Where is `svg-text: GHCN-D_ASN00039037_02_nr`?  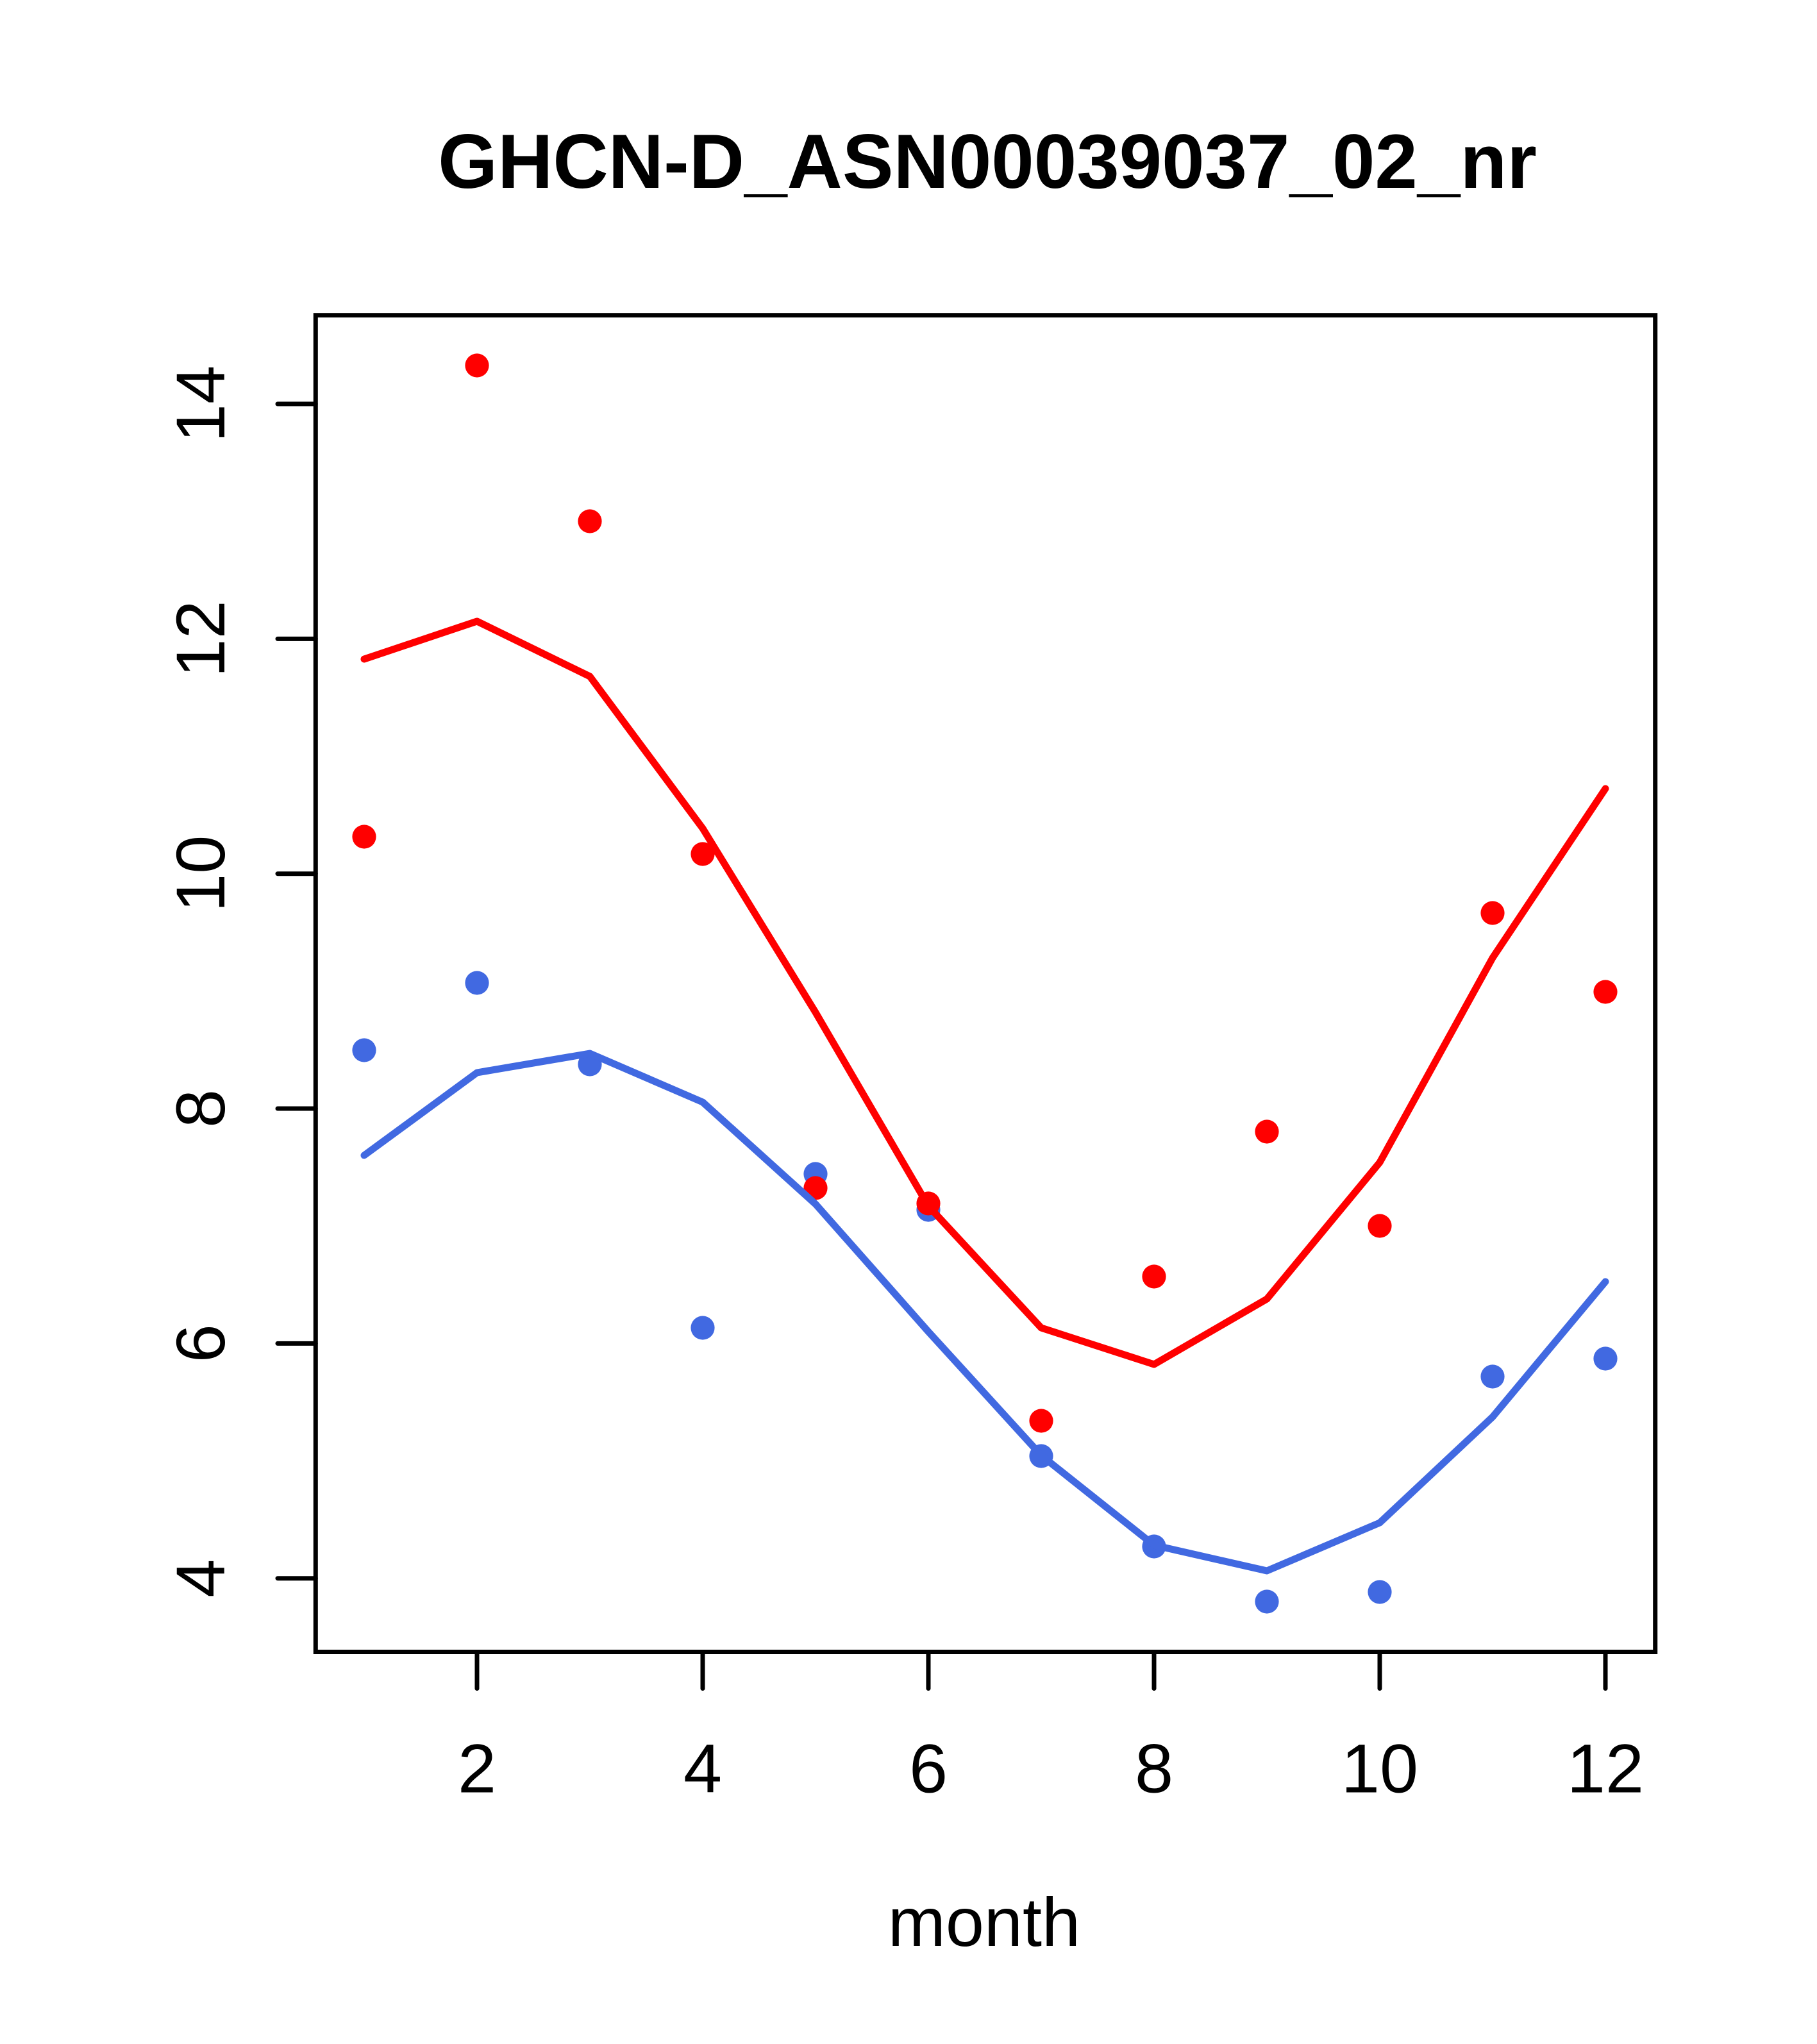 svg-text: GHCN-D_ASN00039037_02_nr is located at coordinates (988, 162).